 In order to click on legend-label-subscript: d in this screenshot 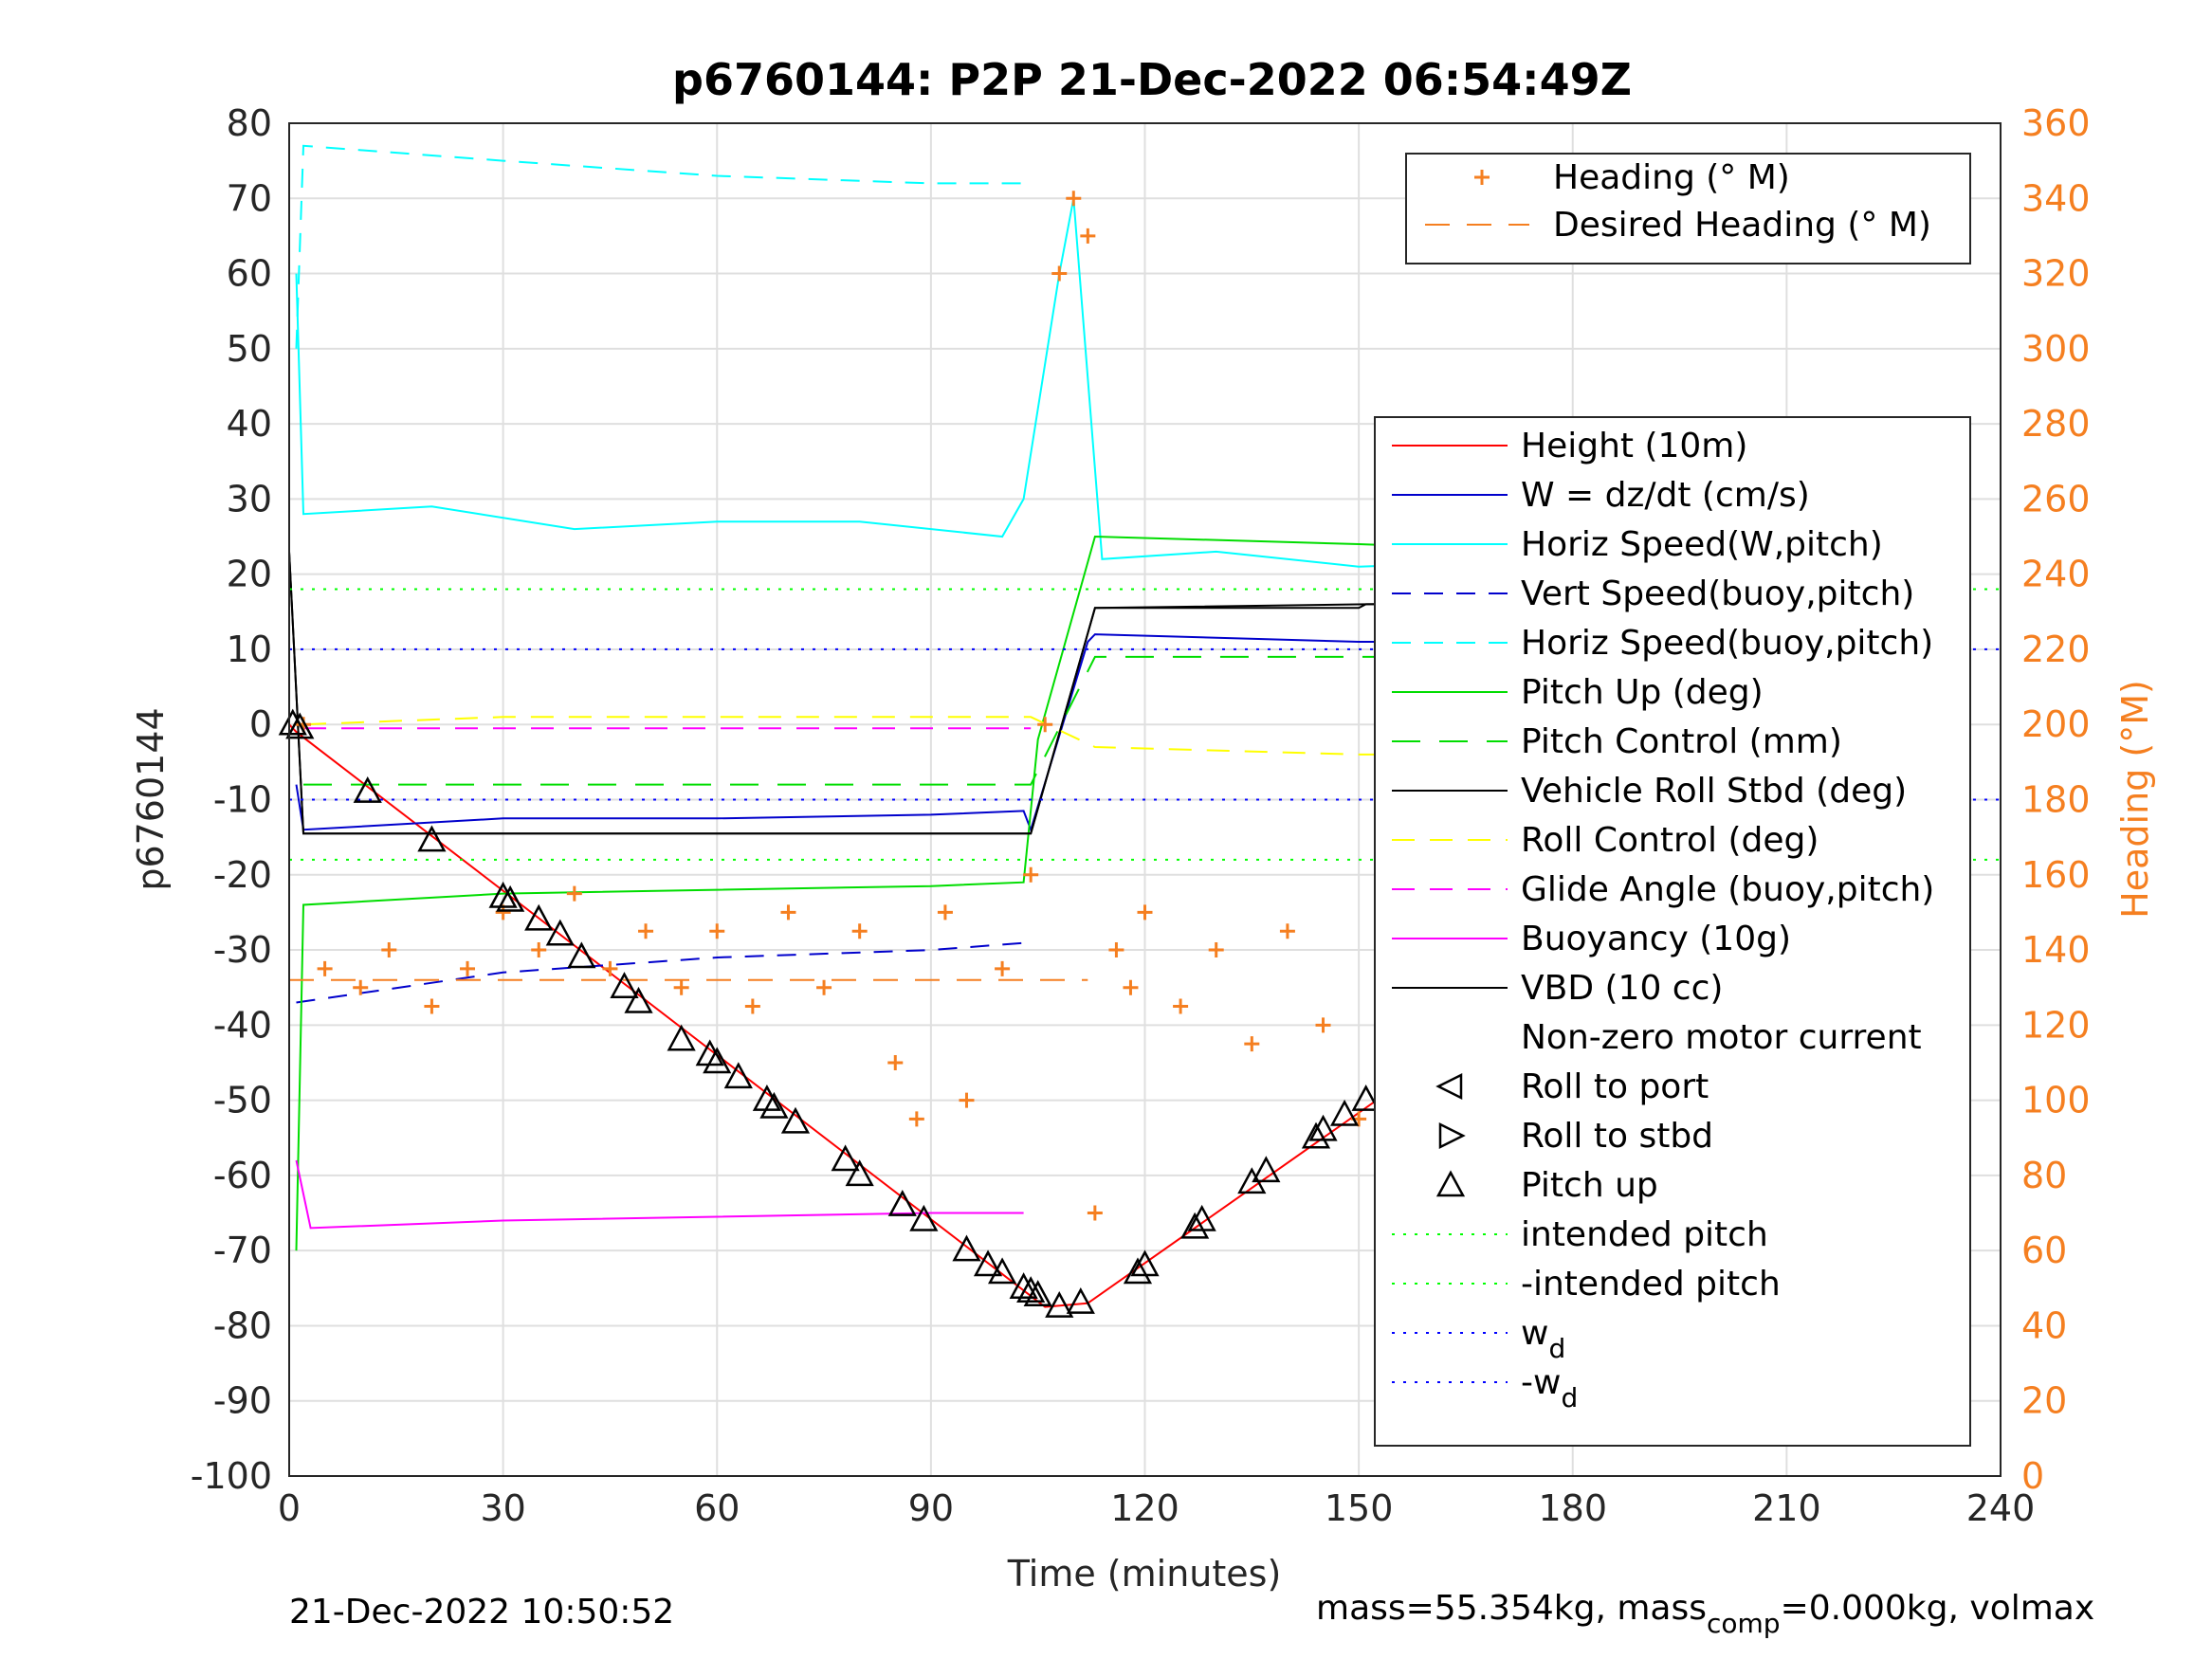, I will do `click(1556, 1348)`.